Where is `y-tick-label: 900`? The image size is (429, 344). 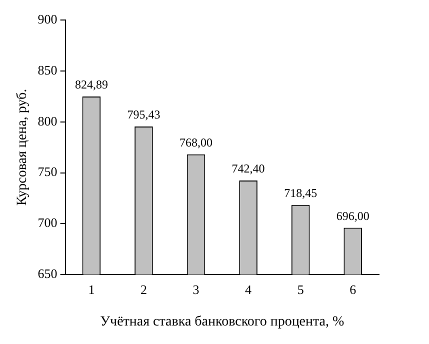 y-tick-label: 900 is located at coordinates (48, 18).